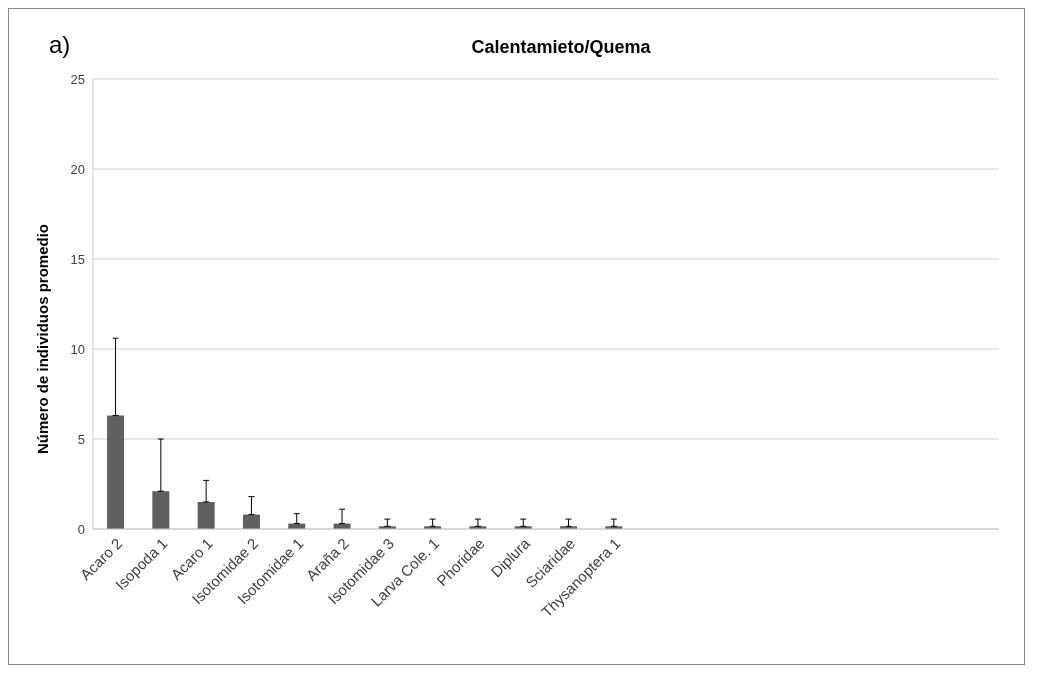 The width and height of the screenshot is (1043, 679). I want to click on y-tick-label: 0, so click(81, 529).